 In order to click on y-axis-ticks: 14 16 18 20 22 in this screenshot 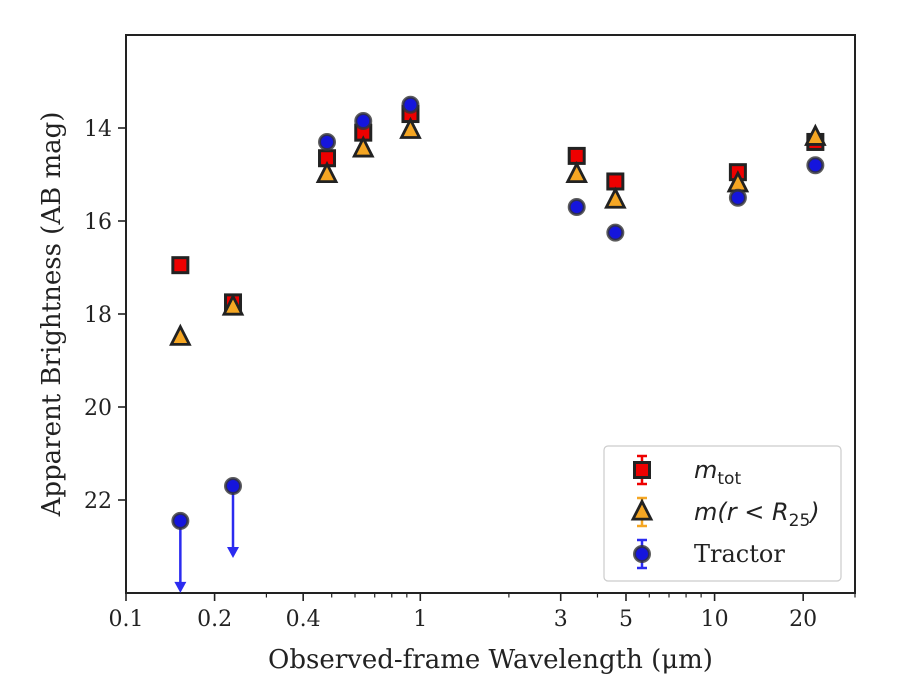, I will do `click(105, 315)`.